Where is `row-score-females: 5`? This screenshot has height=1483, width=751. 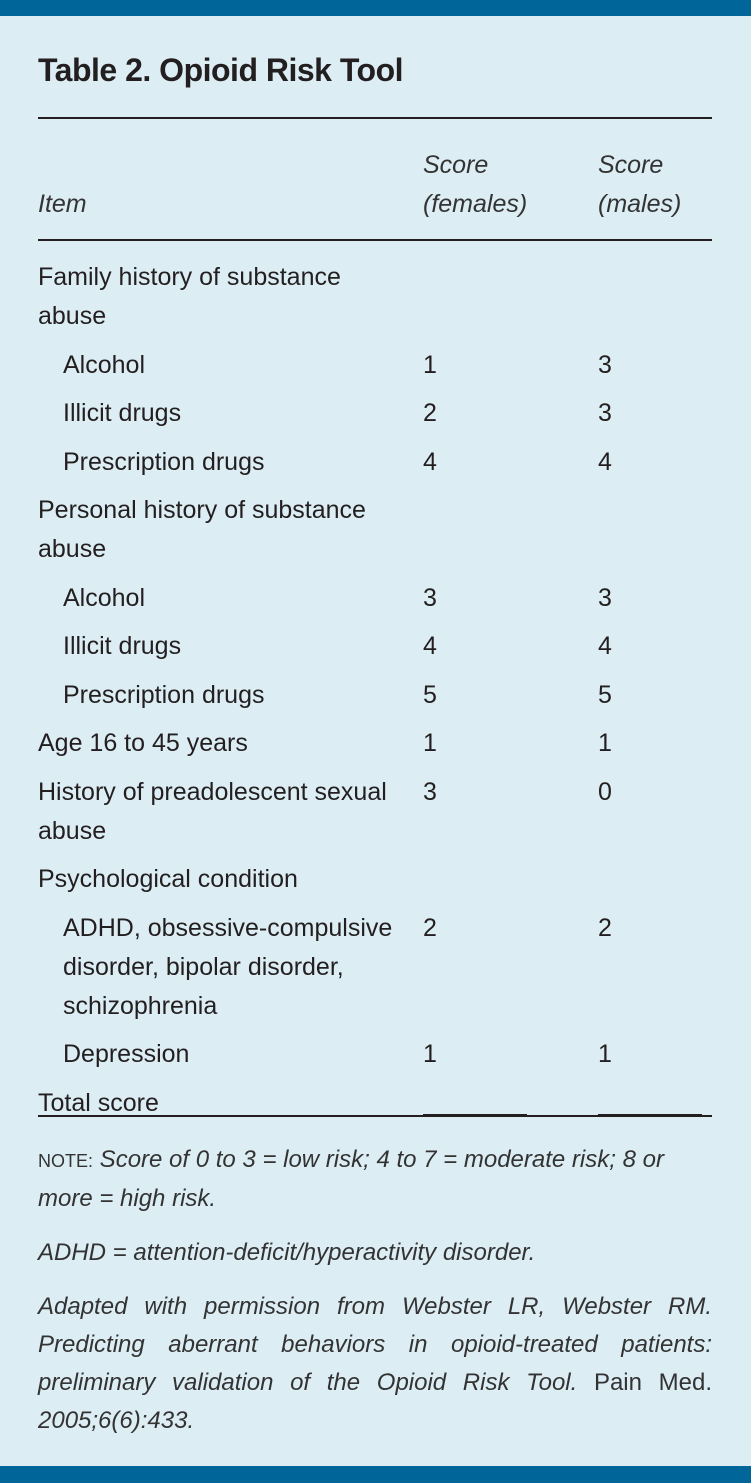 row-score-females: 5 is located at coordinates (430, 694).